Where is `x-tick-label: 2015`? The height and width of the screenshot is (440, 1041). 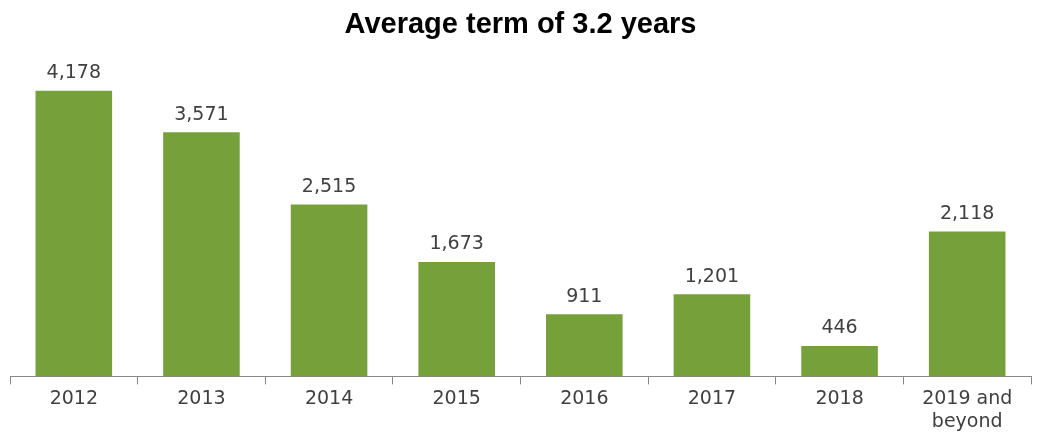 x-tick-label: 2015 is located at coordinates (456, 396).